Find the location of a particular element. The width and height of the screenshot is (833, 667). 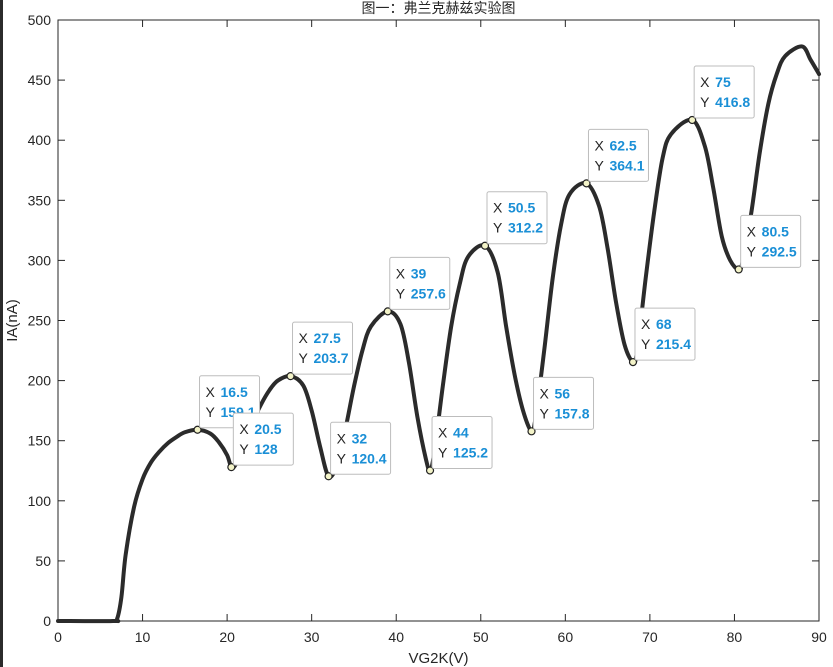

datatip-x-value: 39 is located at coordinates (419, 273).